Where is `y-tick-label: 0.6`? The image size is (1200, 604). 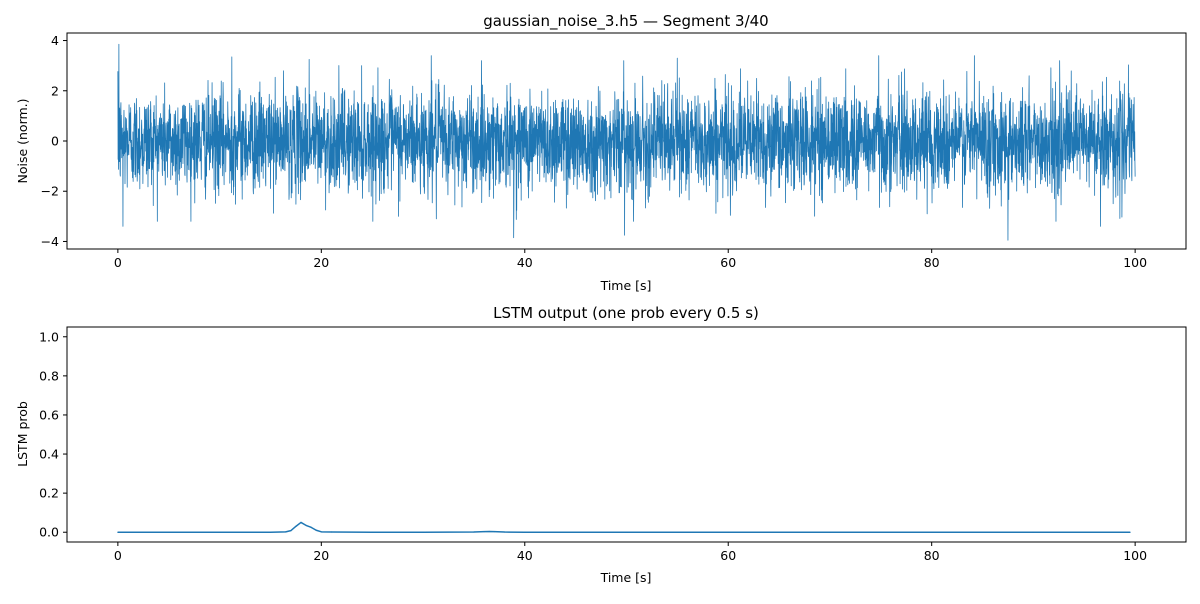
y-tick-label: 0.6 is located at coordinates (49, 414).